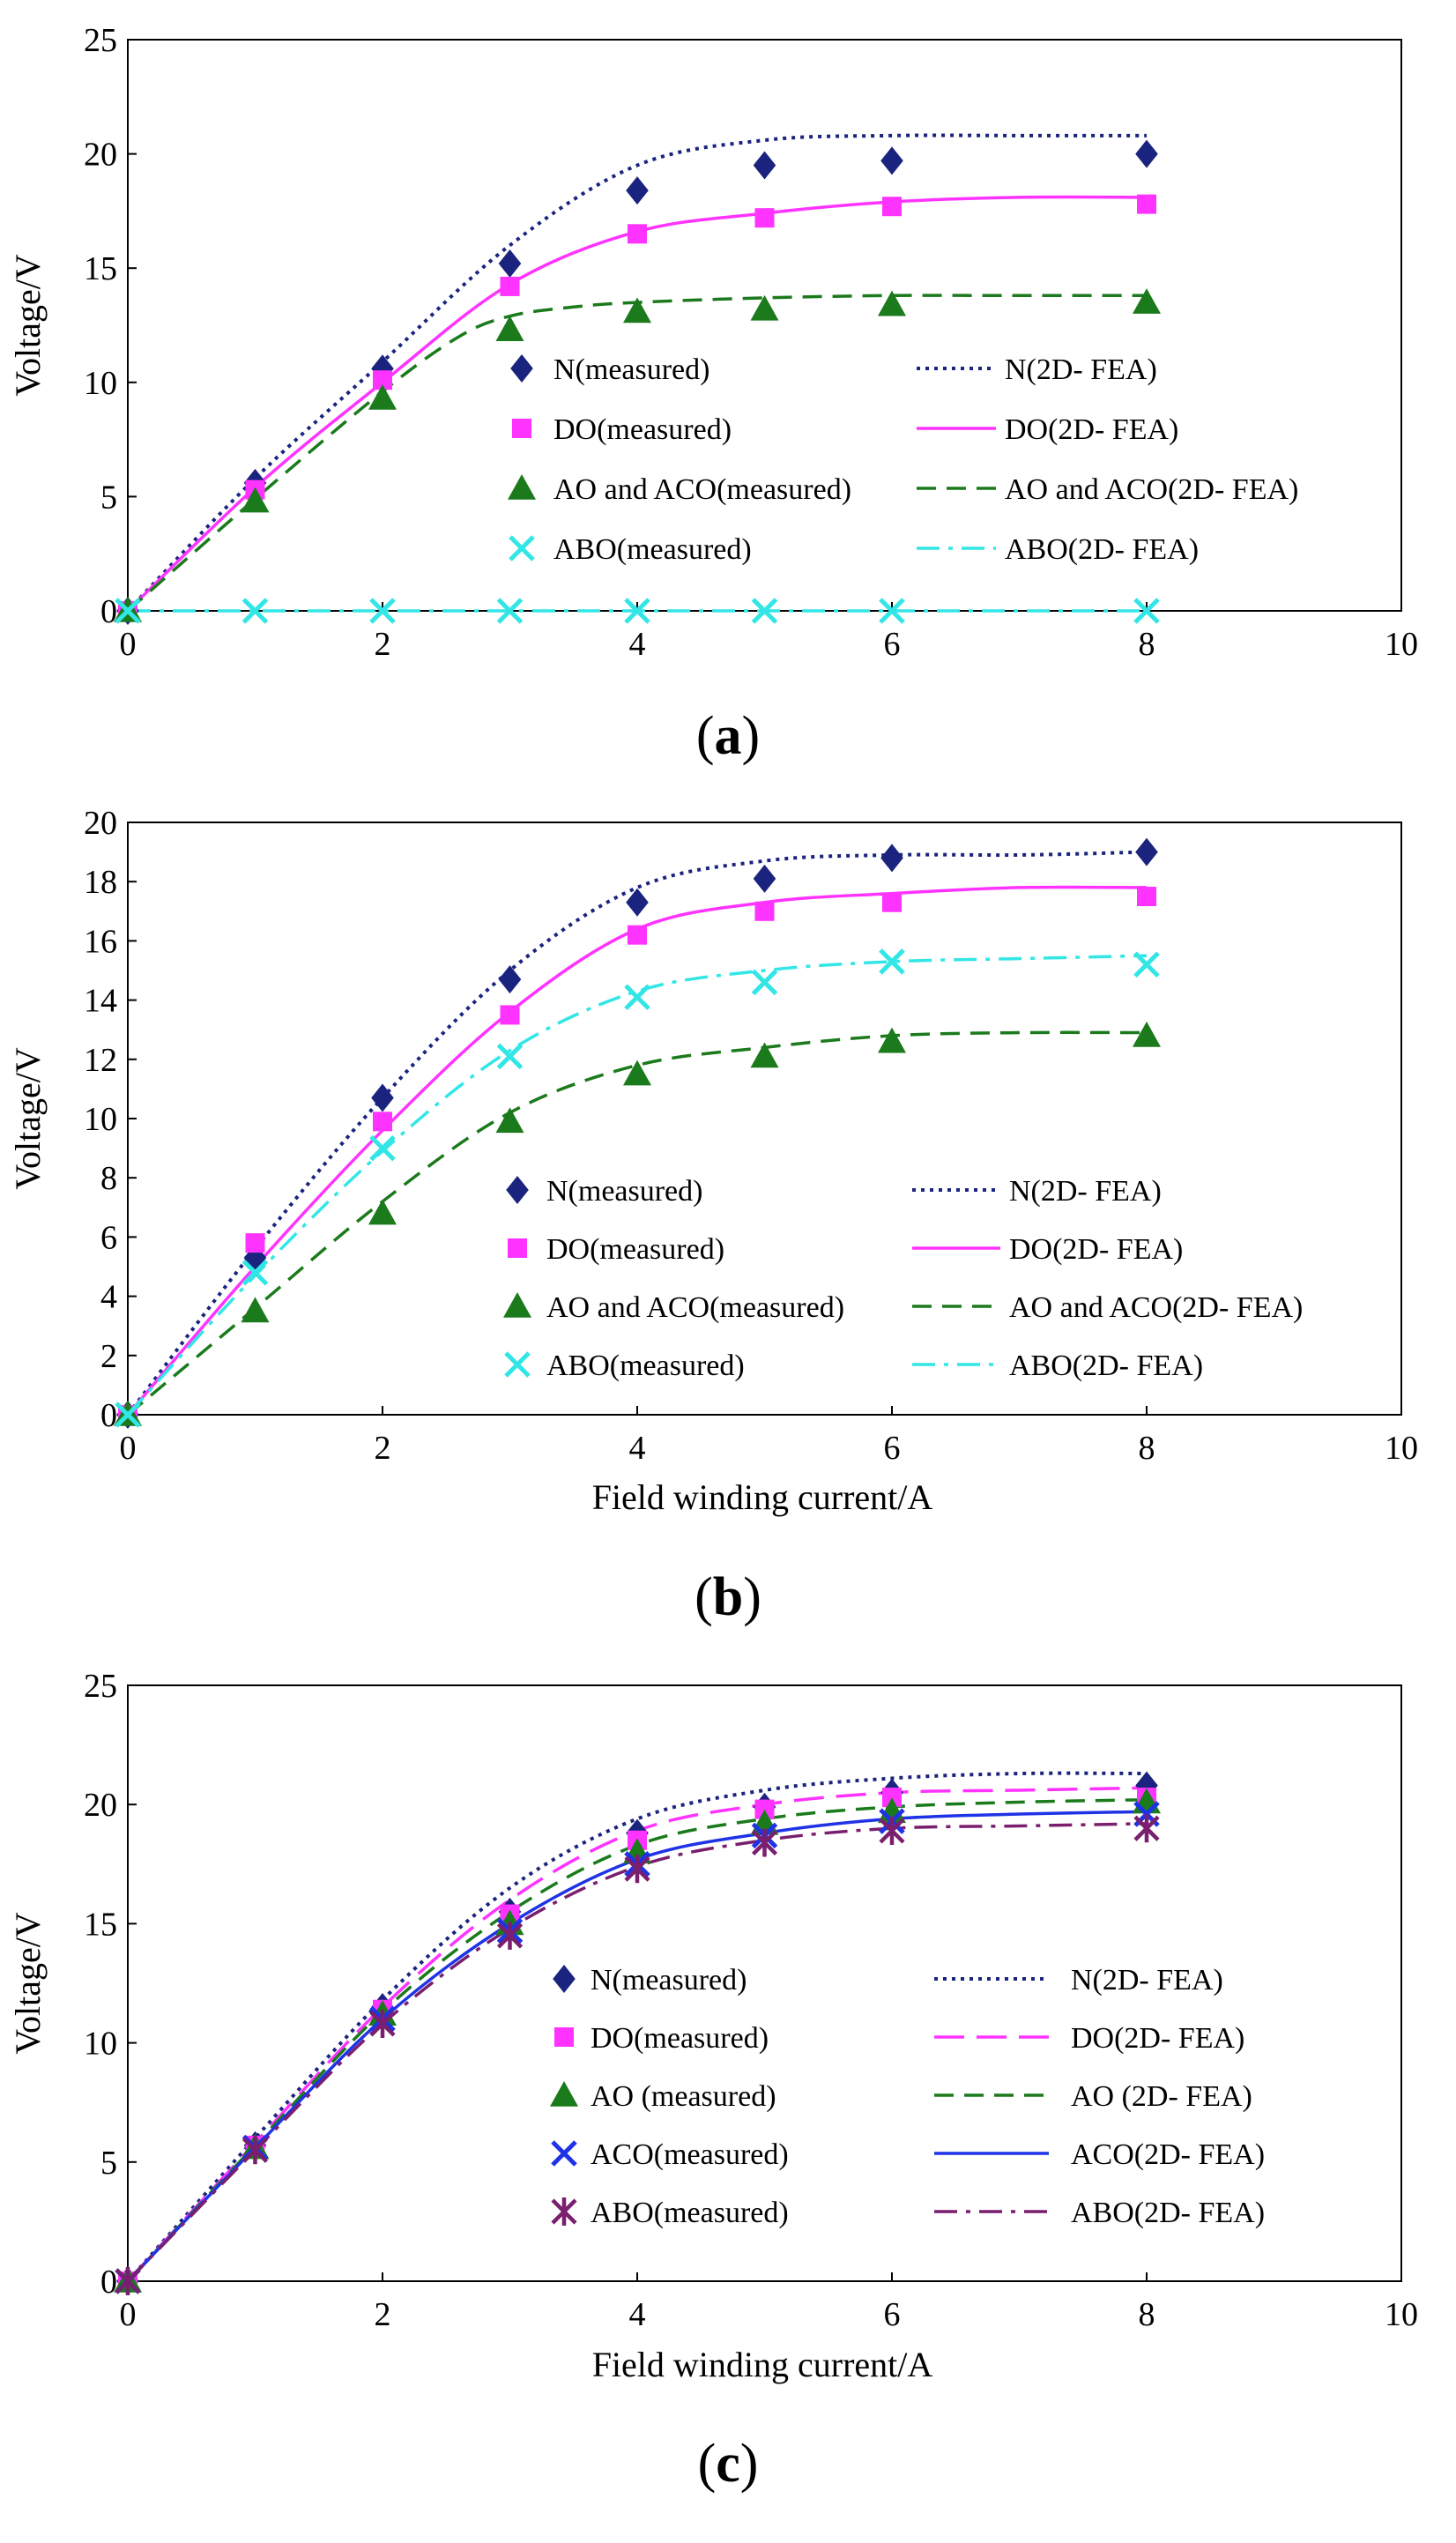 The height and width of the screenshot is (2543, 1456). What do you see at coordinates (100, 1120) in the screenshot?
I see `y-tick-label-b-5: 10` at bounding box center [100, 1120].